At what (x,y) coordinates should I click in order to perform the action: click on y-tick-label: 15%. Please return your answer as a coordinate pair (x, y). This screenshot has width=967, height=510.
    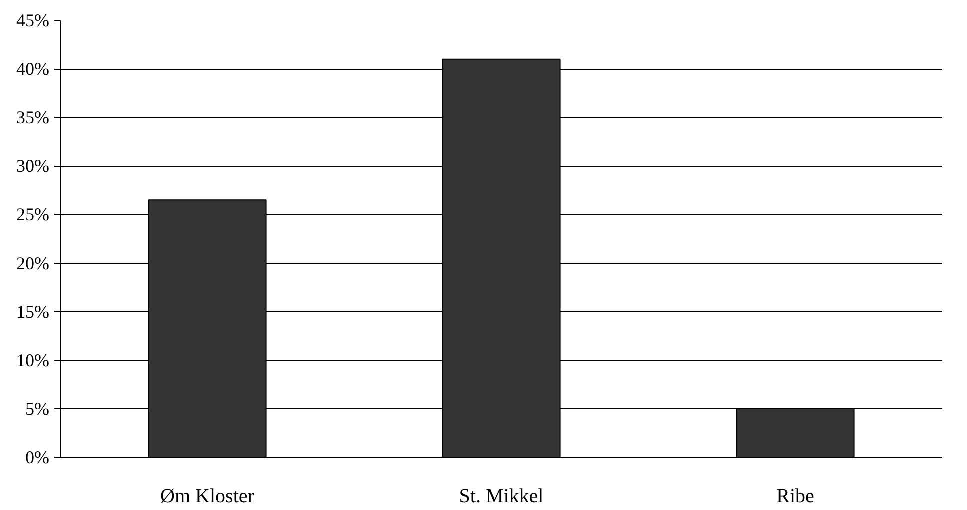
    Looking at the image, I should click on (33, 312).